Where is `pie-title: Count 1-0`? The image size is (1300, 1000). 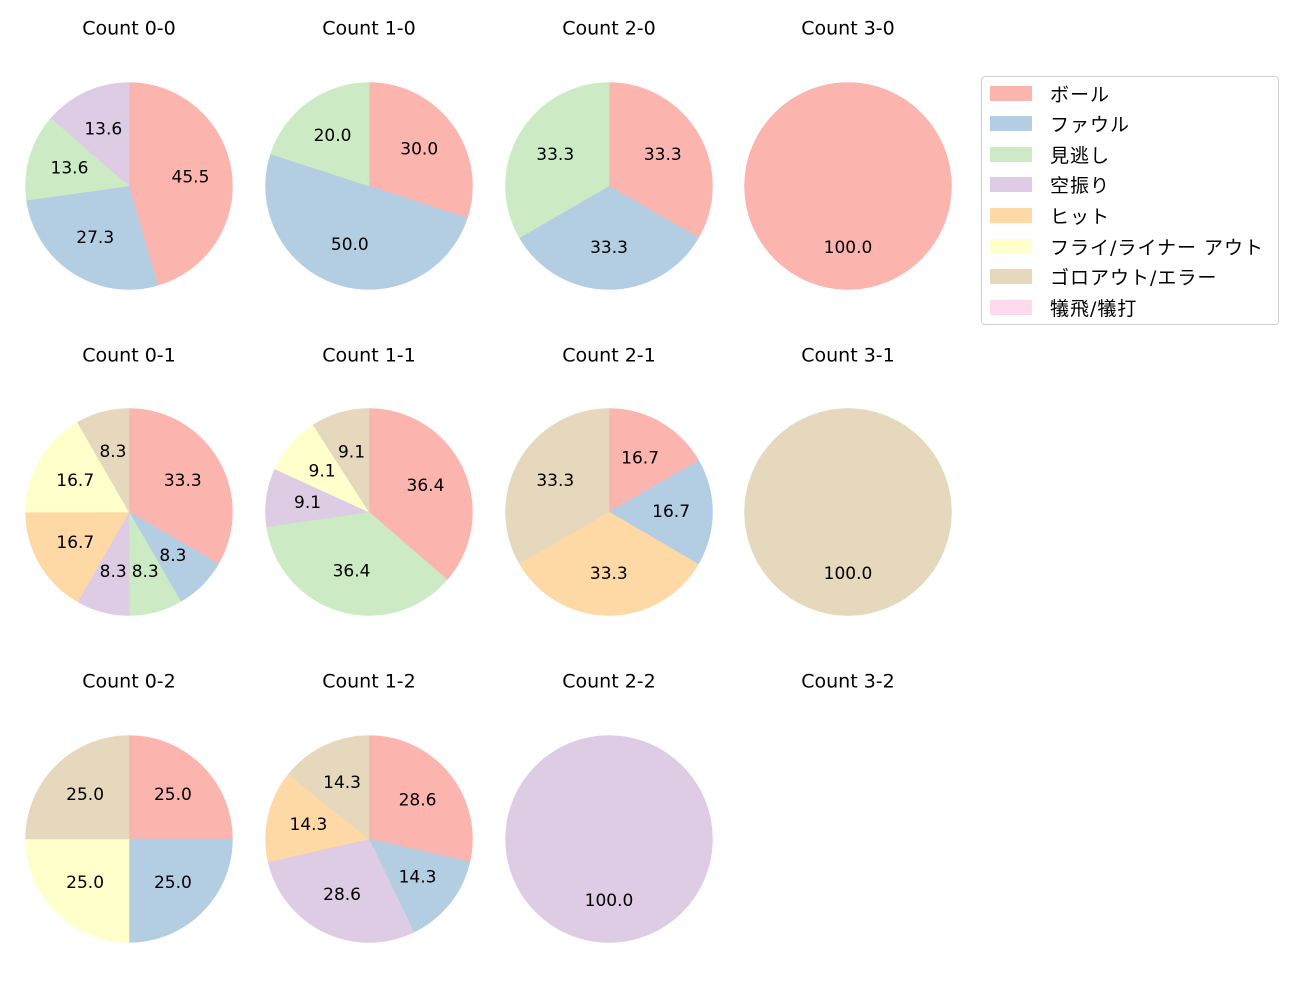 pie-title: Count 1-0 is located at coordinates (369, 29).